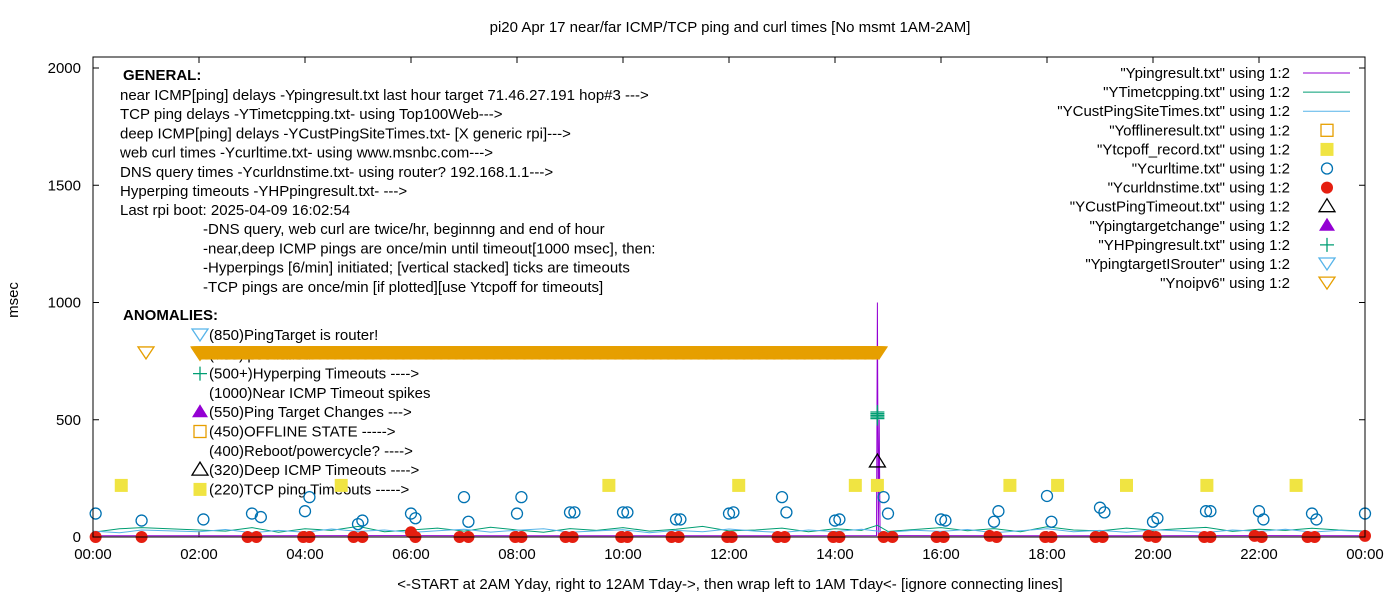 This screenshot has height=605, width=1400. What do you see at coordinates (1196, 92) in the screenshot?
I see `legend-label: "YTimetcpping.txt" using 1:2` at bounding box center [1196, 92].